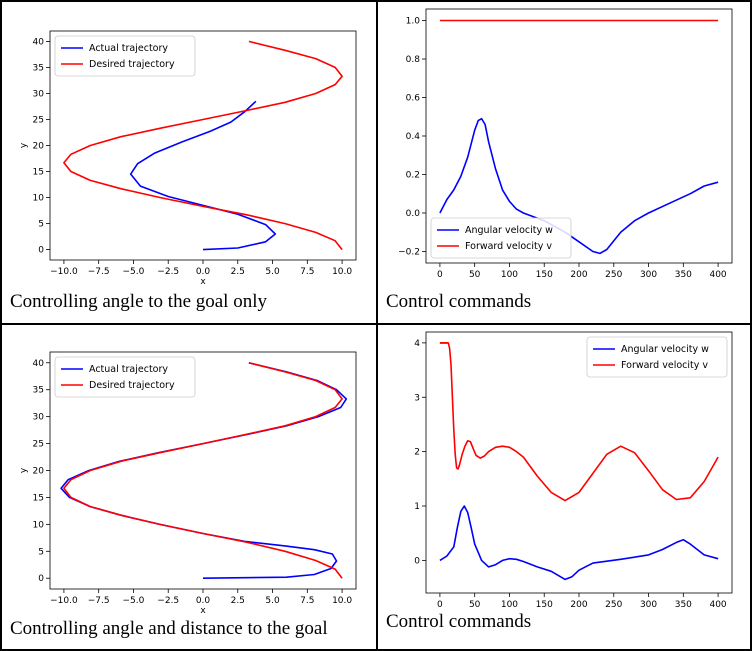  What do you see at coordinates (417, 507) in the screenshot?
I see `y-tick-label: 1` at bounding box center [417, 507].